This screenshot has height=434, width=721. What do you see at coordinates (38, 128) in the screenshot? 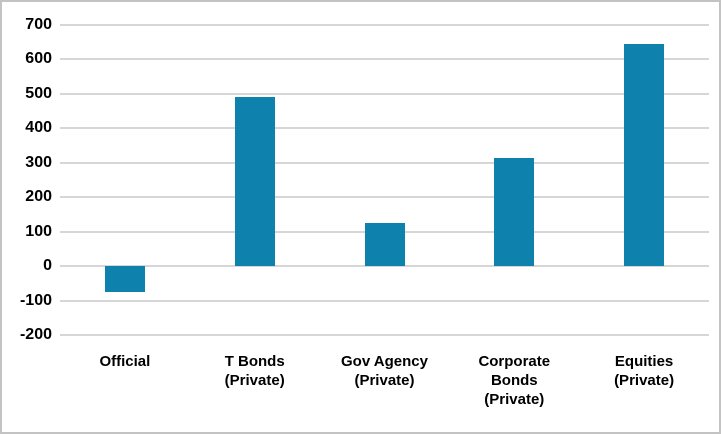
I see `y-tick-label: 400` at bounding box center [38, 128].